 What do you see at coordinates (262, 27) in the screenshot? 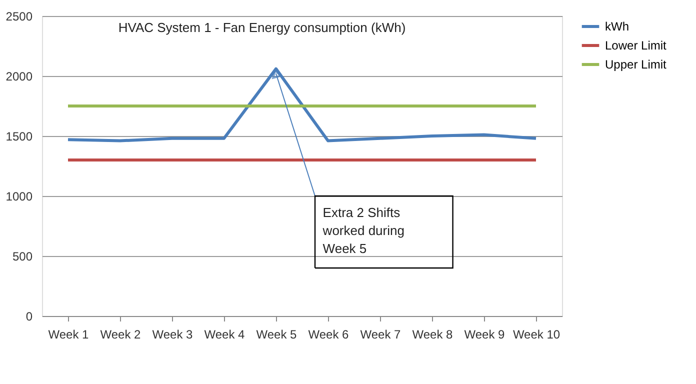
I see `chart-title: HVAC System 1 - Fan Energy consumption (kWh)` at bounding box center [262, 27].